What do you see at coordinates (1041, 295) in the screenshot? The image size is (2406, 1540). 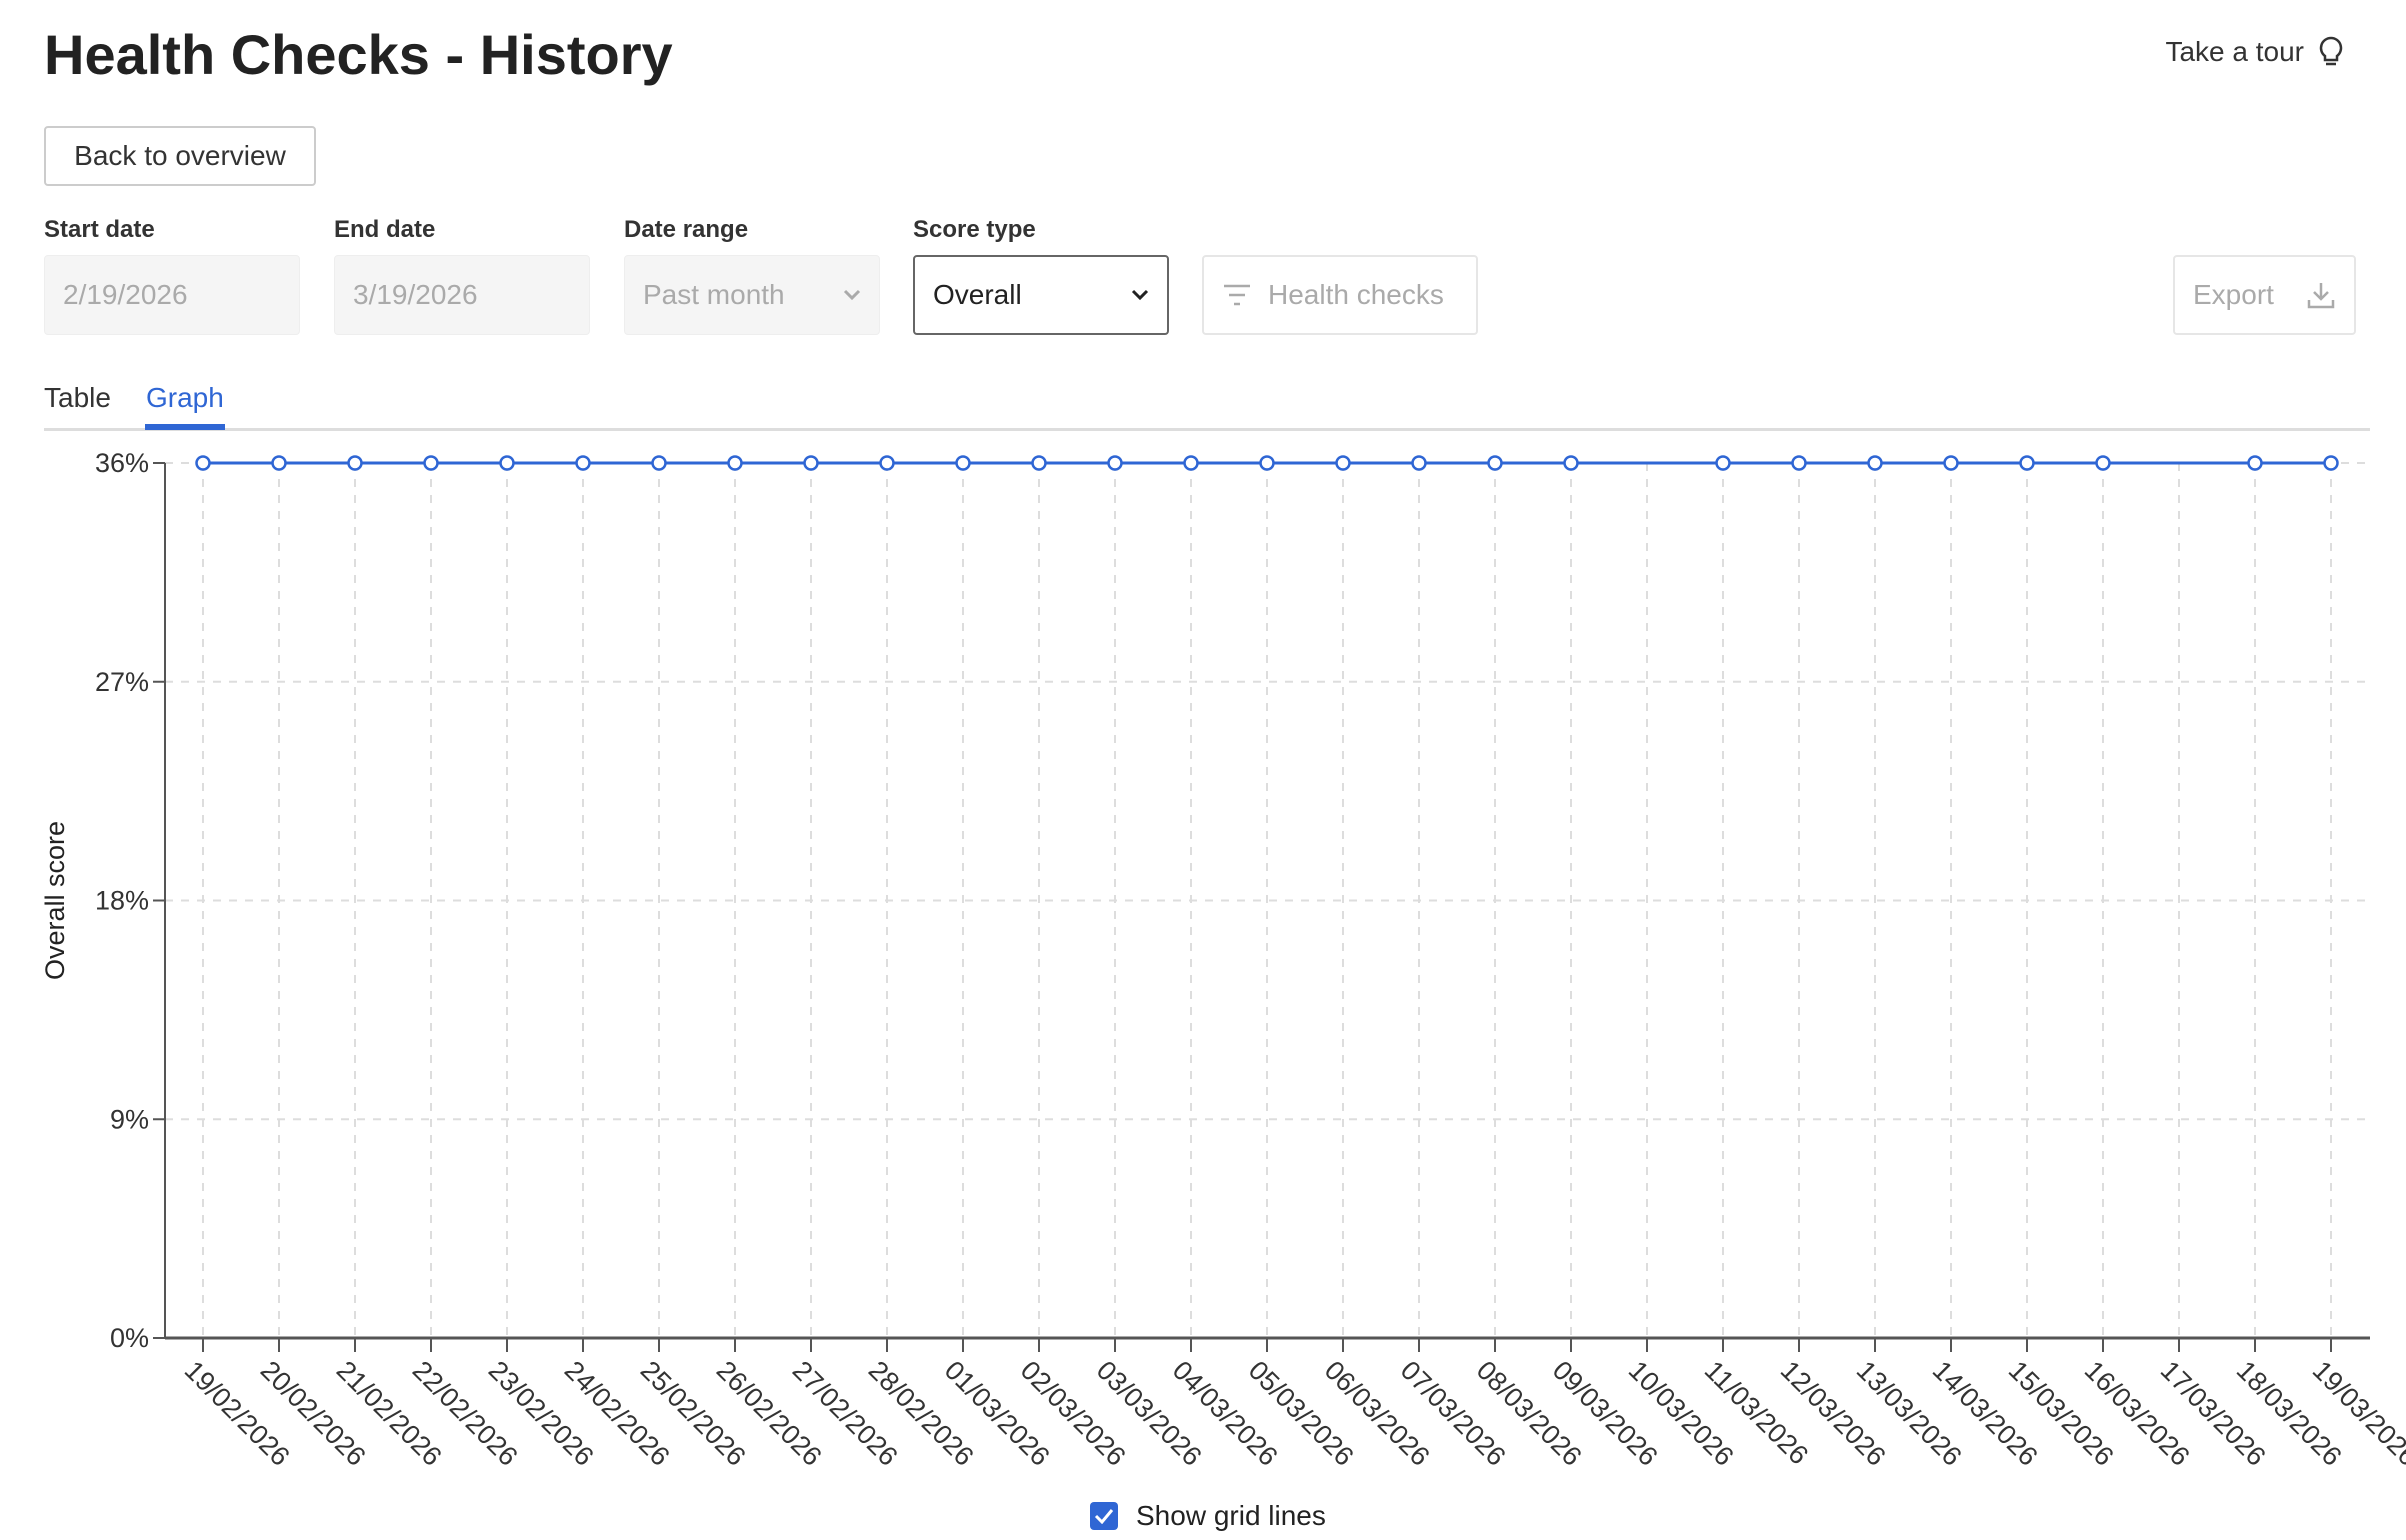 I see `score-type-select: Overall` at bounding box center [1041, 295].